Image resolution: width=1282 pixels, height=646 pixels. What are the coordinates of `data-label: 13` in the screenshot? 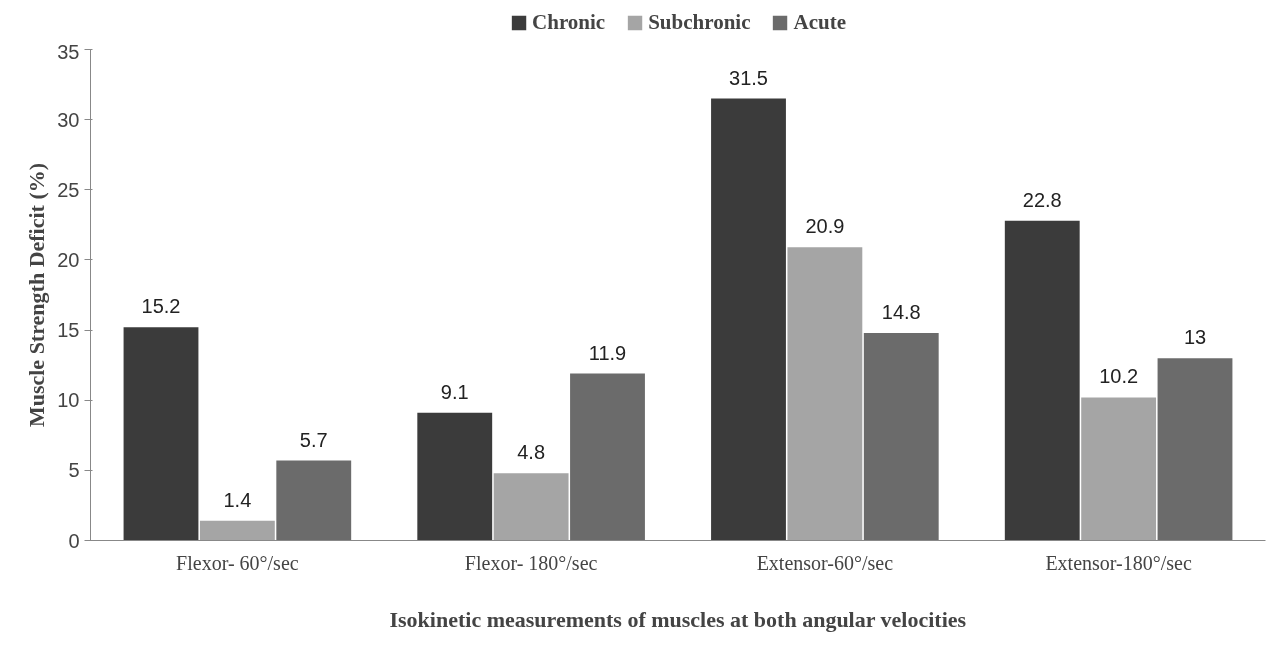 It's located at (1195, 337).